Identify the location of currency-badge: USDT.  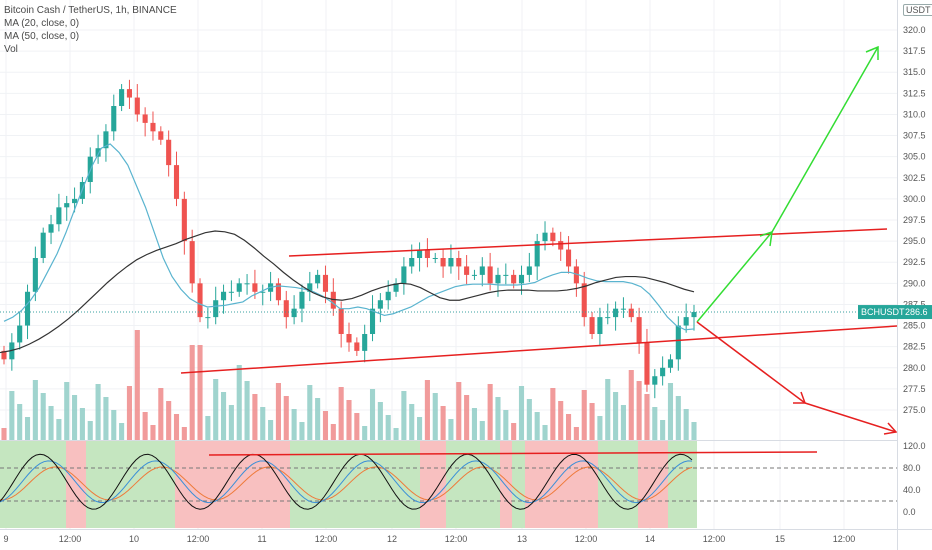
(917, 10).